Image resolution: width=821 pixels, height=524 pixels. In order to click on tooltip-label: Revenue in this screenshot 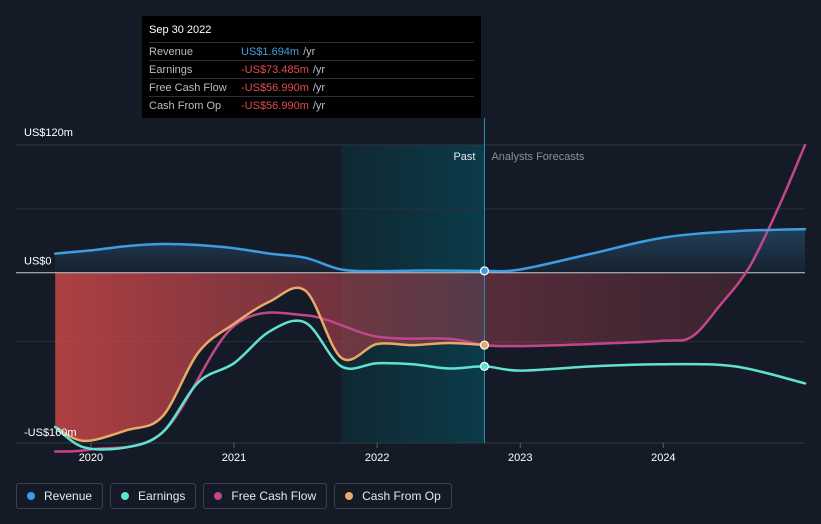, I will do `click(171, 51)`.